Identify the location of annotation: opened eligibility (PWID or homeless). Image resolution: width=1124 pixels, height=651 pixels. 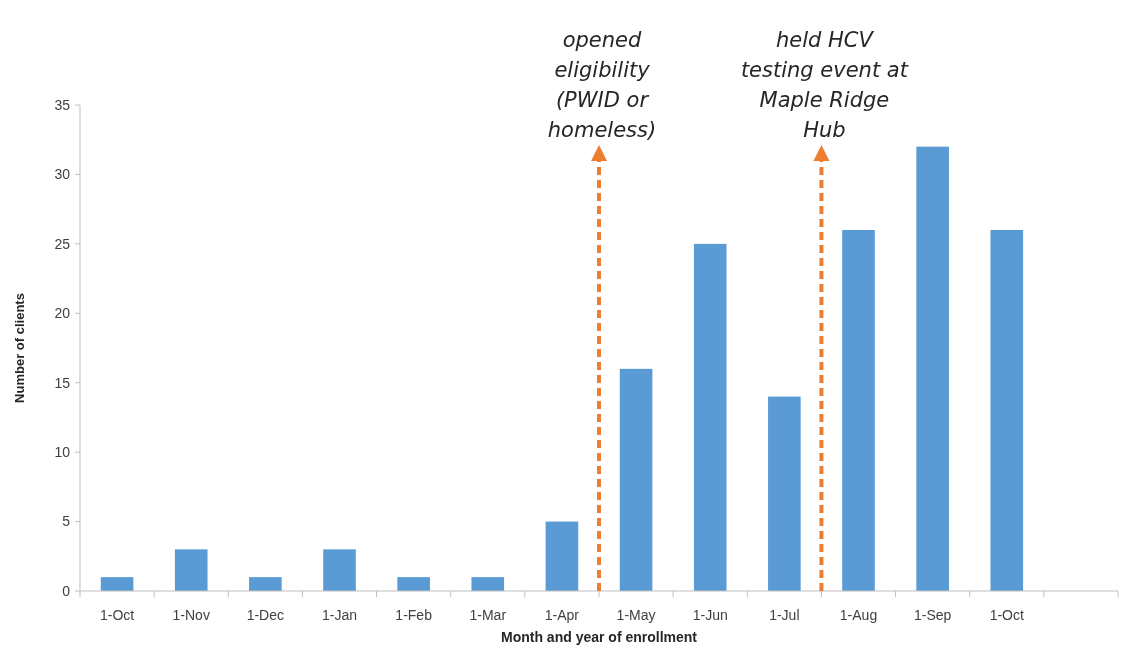
(602, 85).